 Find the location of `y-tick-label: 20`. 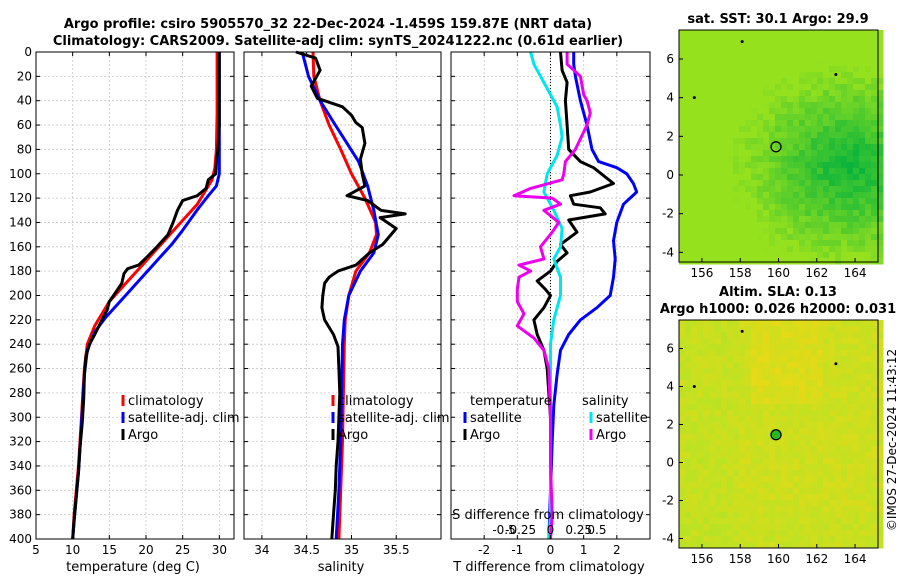

y-tick-label: 20 is located at coordinates (24, 76).